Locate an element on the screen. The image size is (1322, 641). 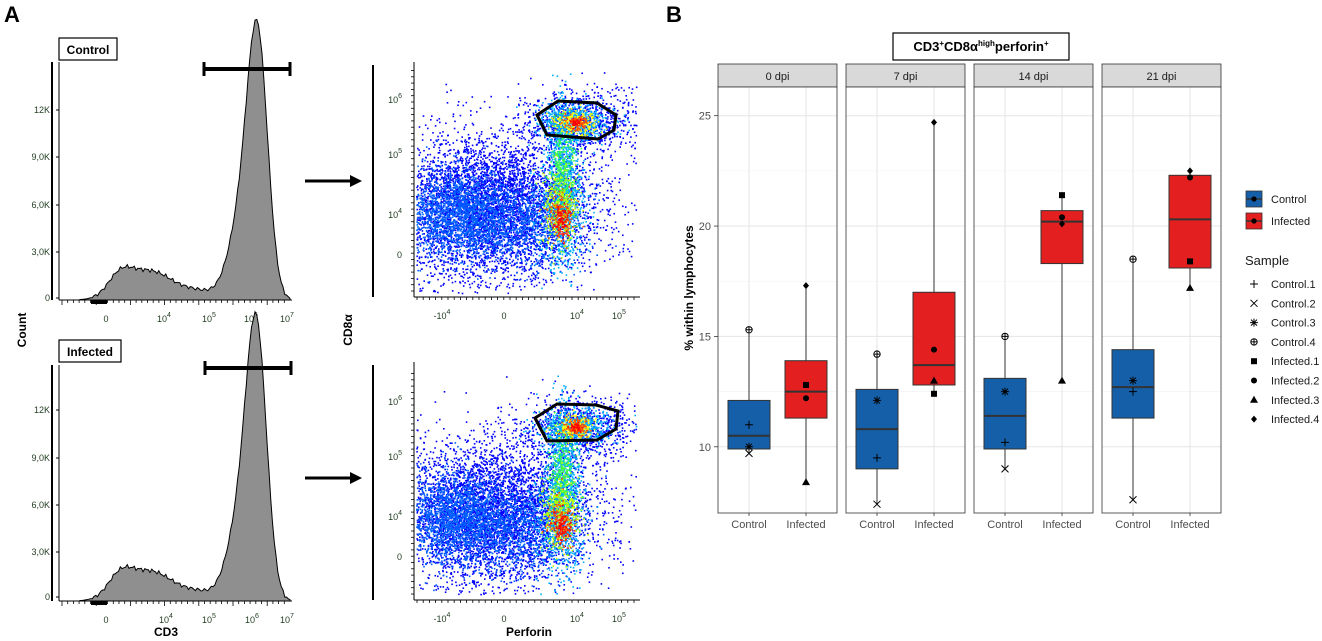
infected-density-cloud is located at coordinates (527, 485).